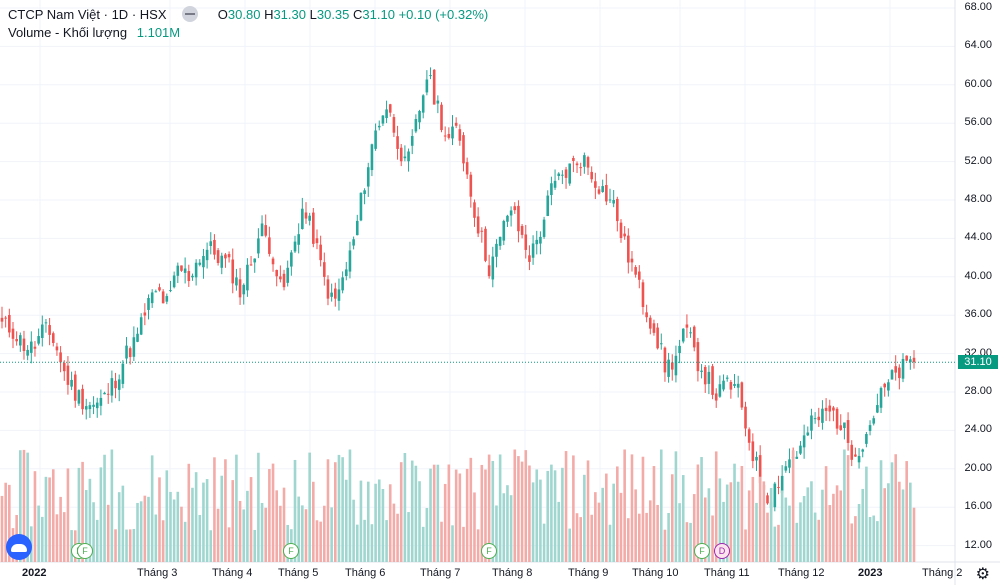 This screenshot has width=1000, height=585. What do you see at coordinates (440, 573) in the screenshot?
I see `time-tick-label: Tháng 7` at bounding box center [440, 573].